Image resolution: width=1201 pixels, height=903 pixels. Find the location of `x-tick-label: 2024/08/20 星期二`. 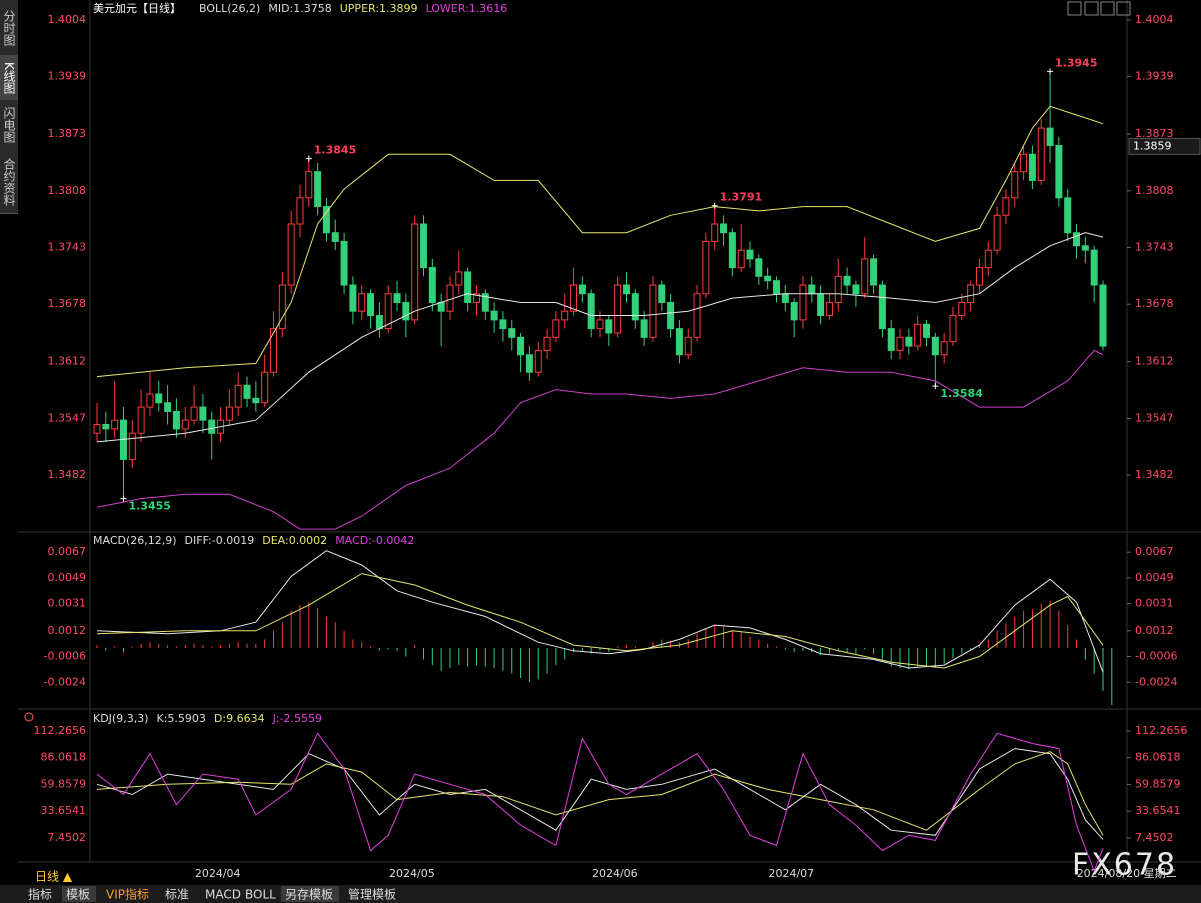

x-tick-label: 2024/08/20 星期二 is located at coordinates (1127, 873).